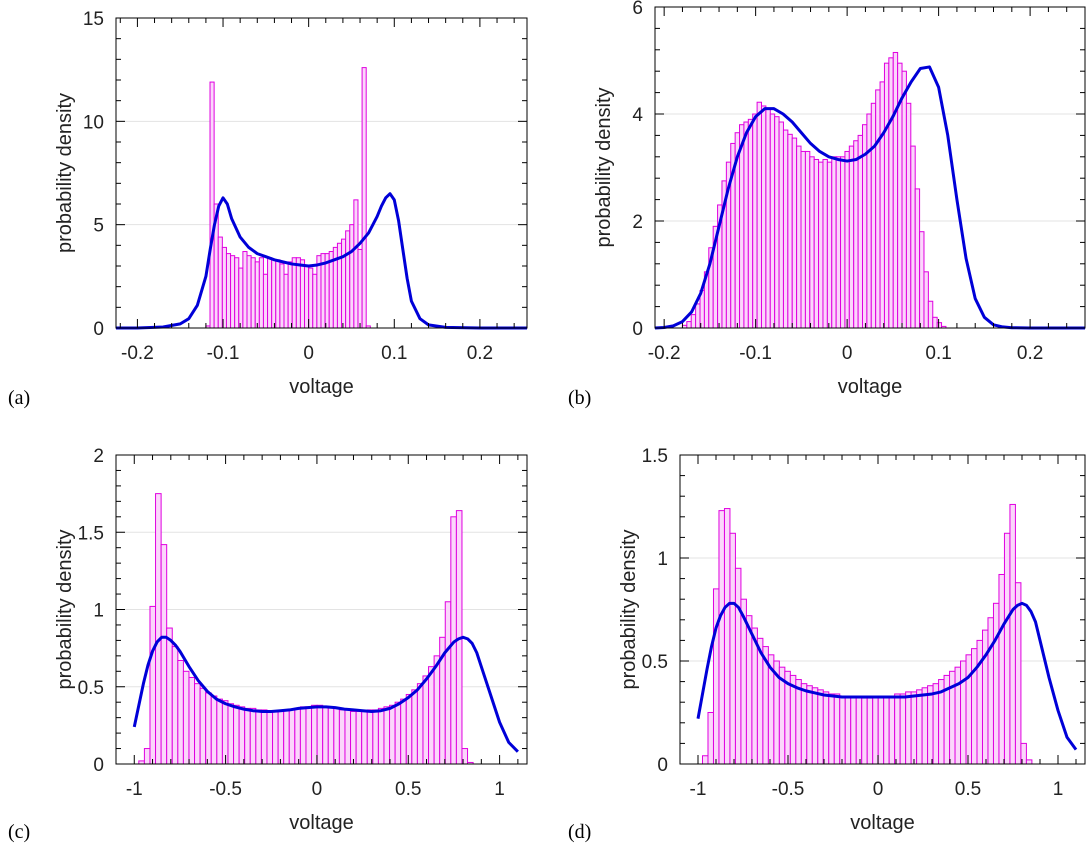 The image size is (1091, 847). Describe the element at coordinates (662, 765) in the screenshot. I see `y-tick-label: 0` at that location.